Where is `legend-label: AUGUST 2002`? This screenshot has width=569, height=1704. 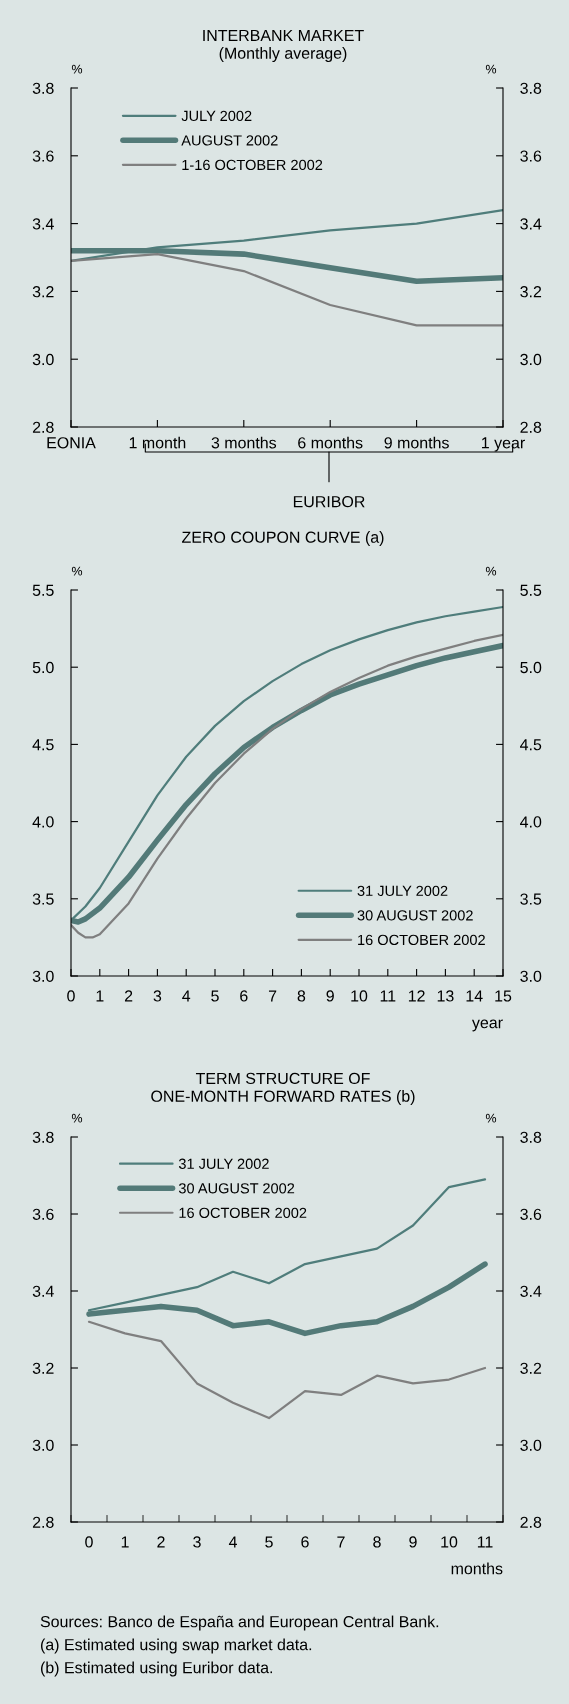 legend-label: AUGUST 2002 is located at coordinates (229, 140).